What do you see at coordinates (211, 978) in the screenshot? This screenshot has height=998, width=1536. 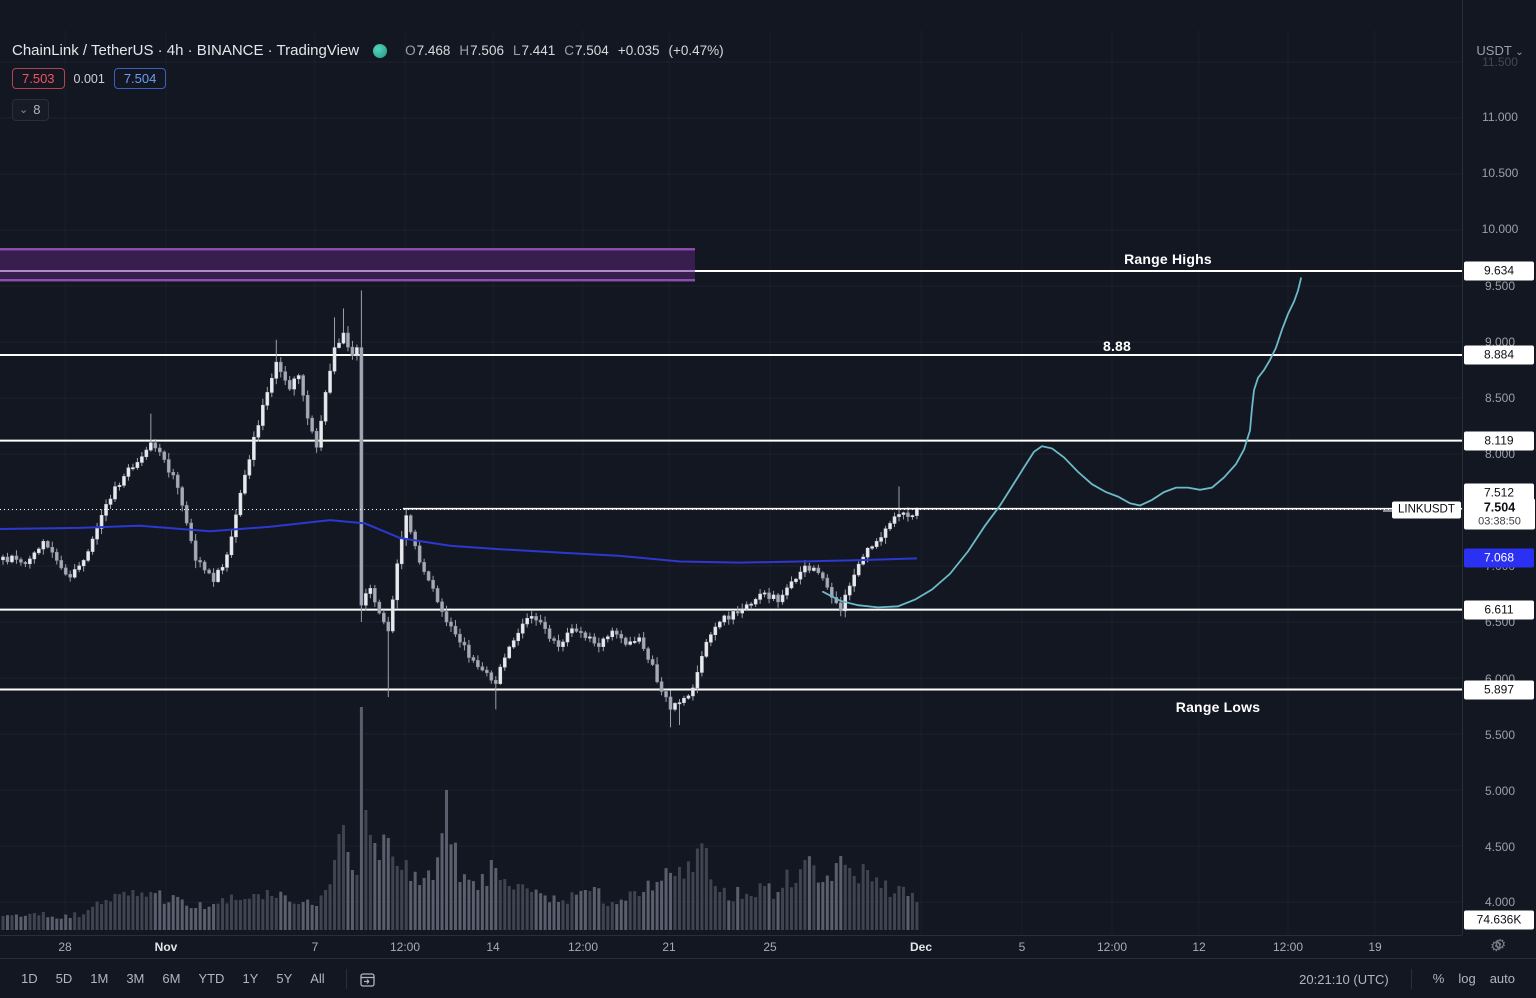 I see `range-button-ytd: YTD` at bounding box center [211, 978].